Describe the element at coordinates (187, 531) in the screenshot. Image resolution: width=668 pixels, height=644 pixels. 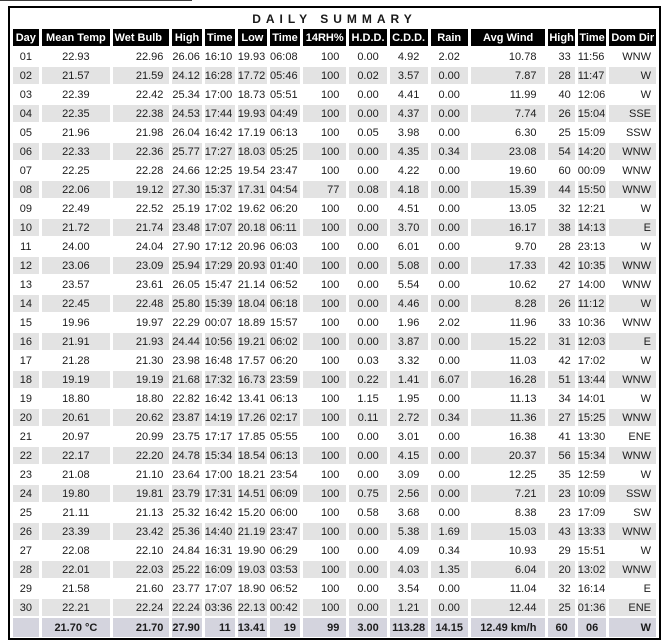
I see `cell-high-temp: 25.36` at that location.